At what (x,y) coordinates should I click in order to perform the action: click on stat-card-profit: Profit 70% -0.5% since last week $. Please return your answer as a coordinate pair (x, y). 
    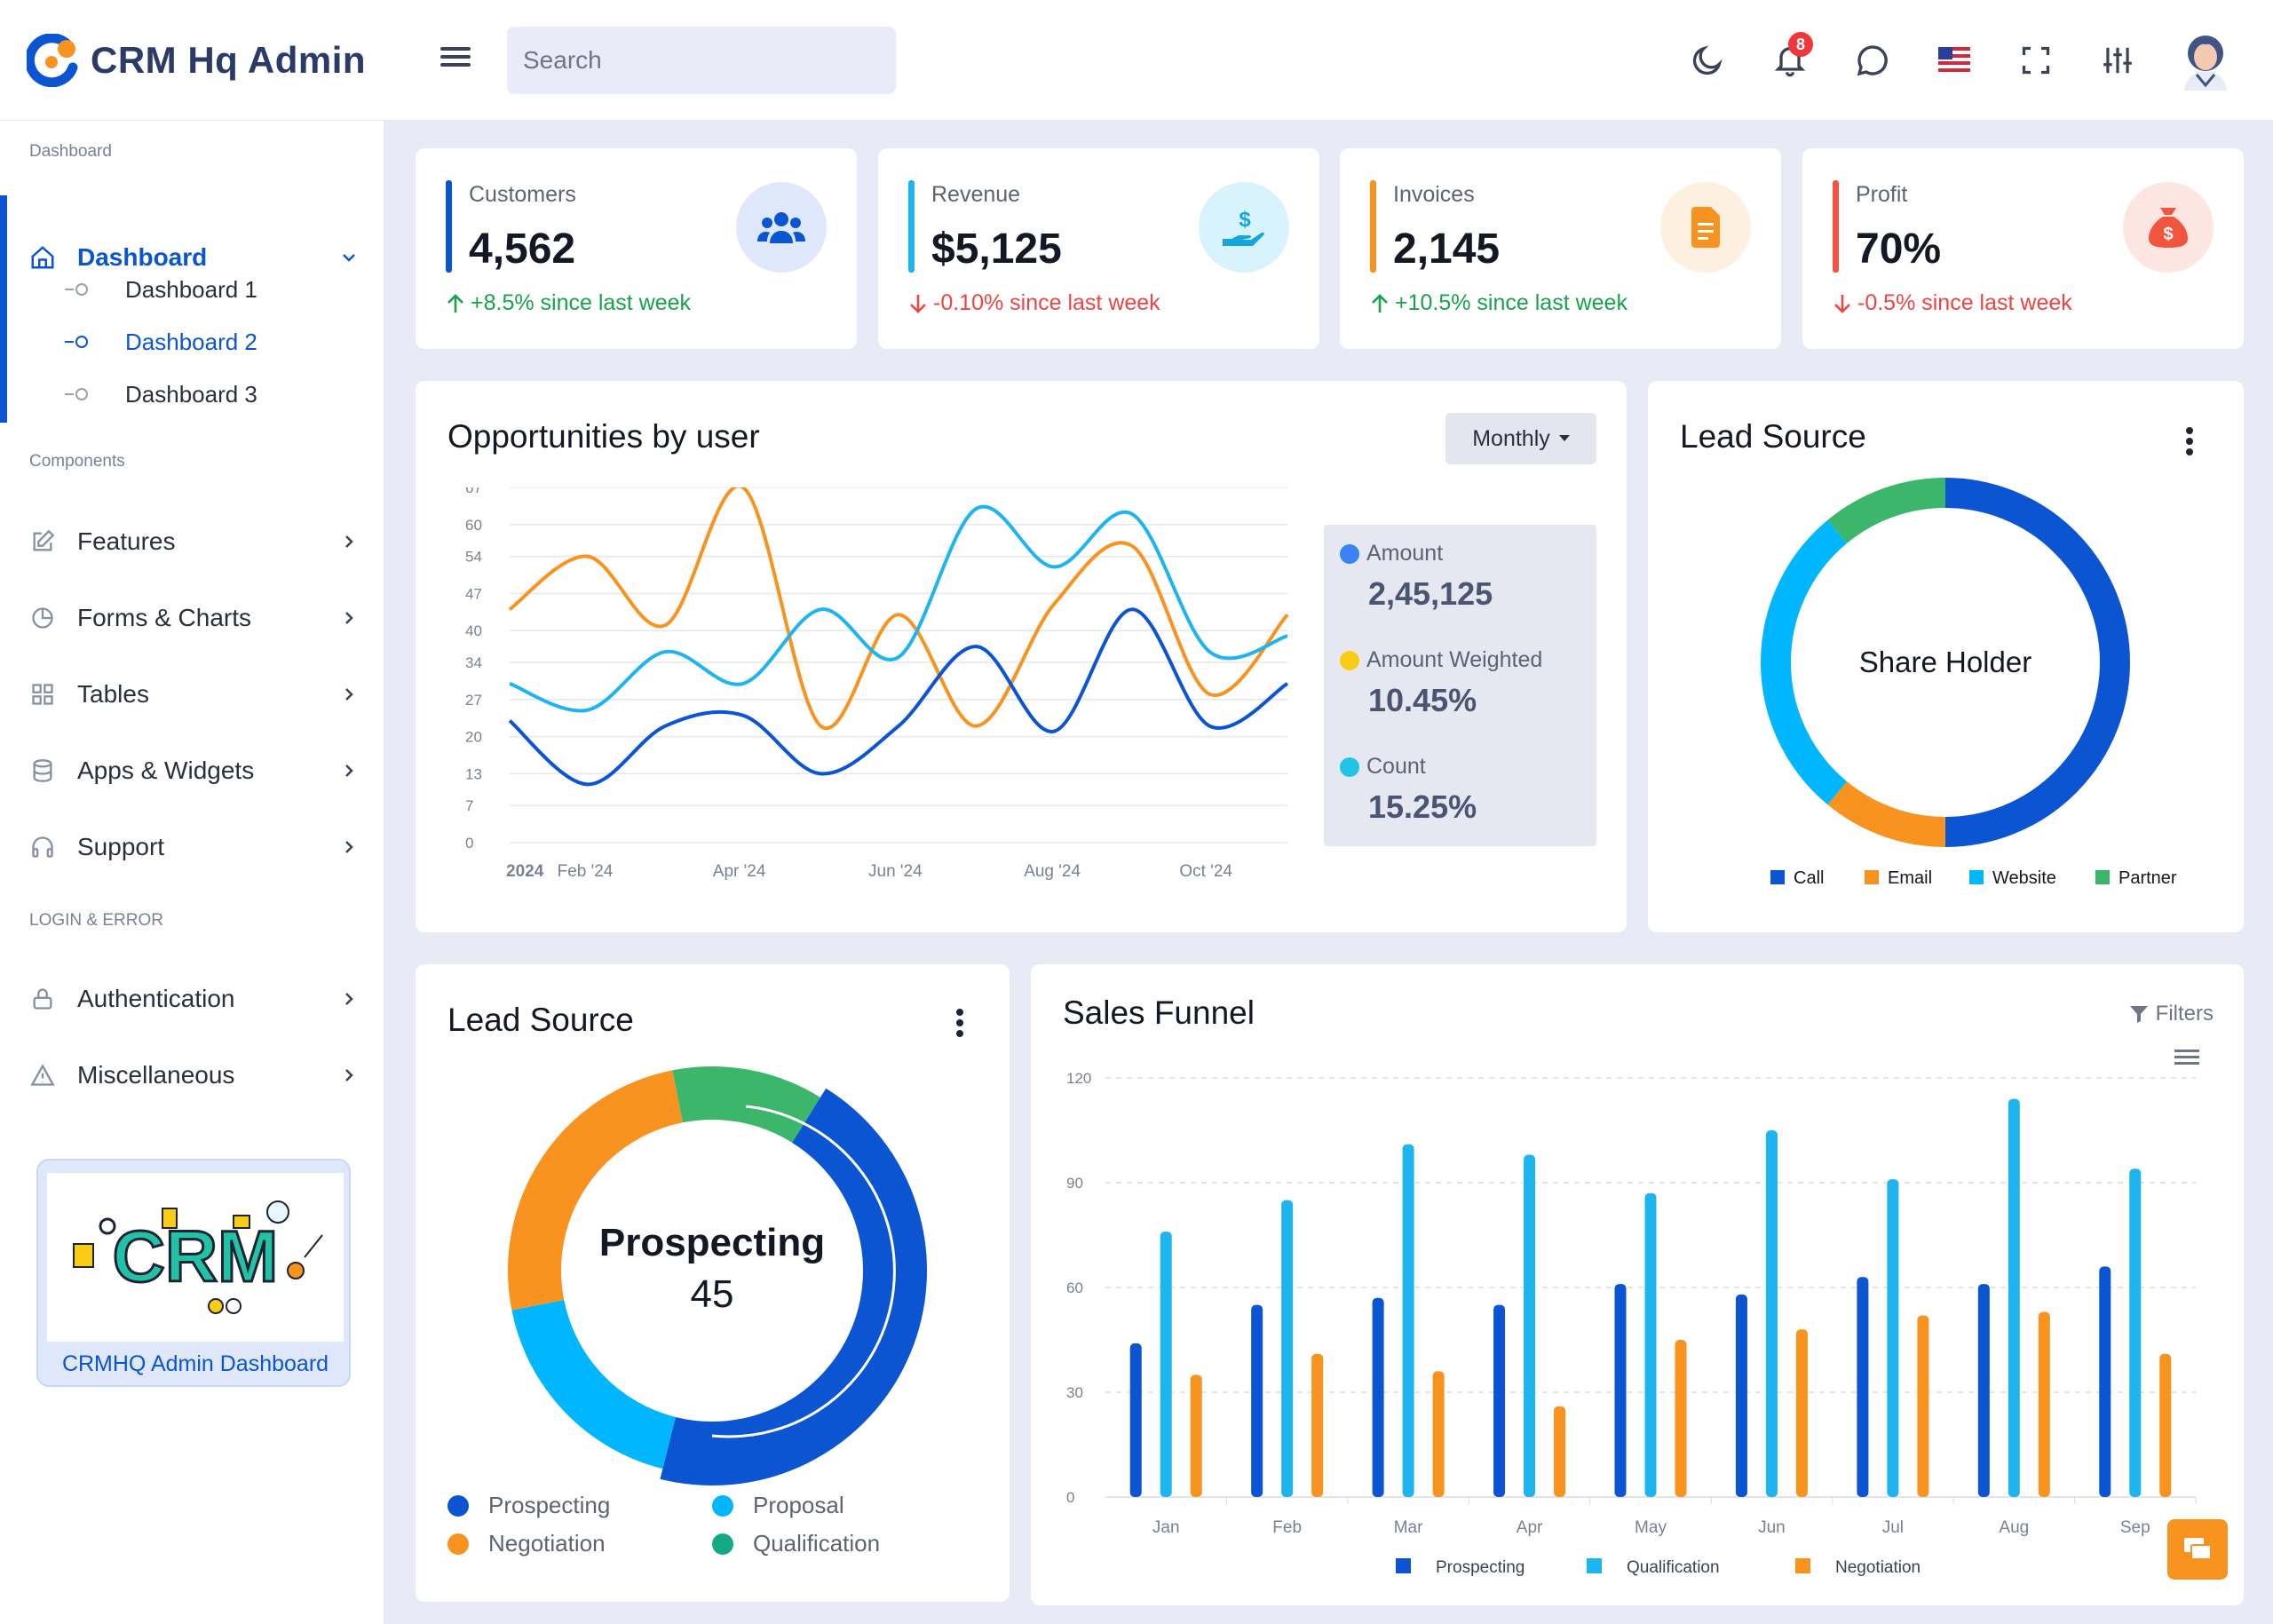
    Looking at the image, I should click on (2023, 248).